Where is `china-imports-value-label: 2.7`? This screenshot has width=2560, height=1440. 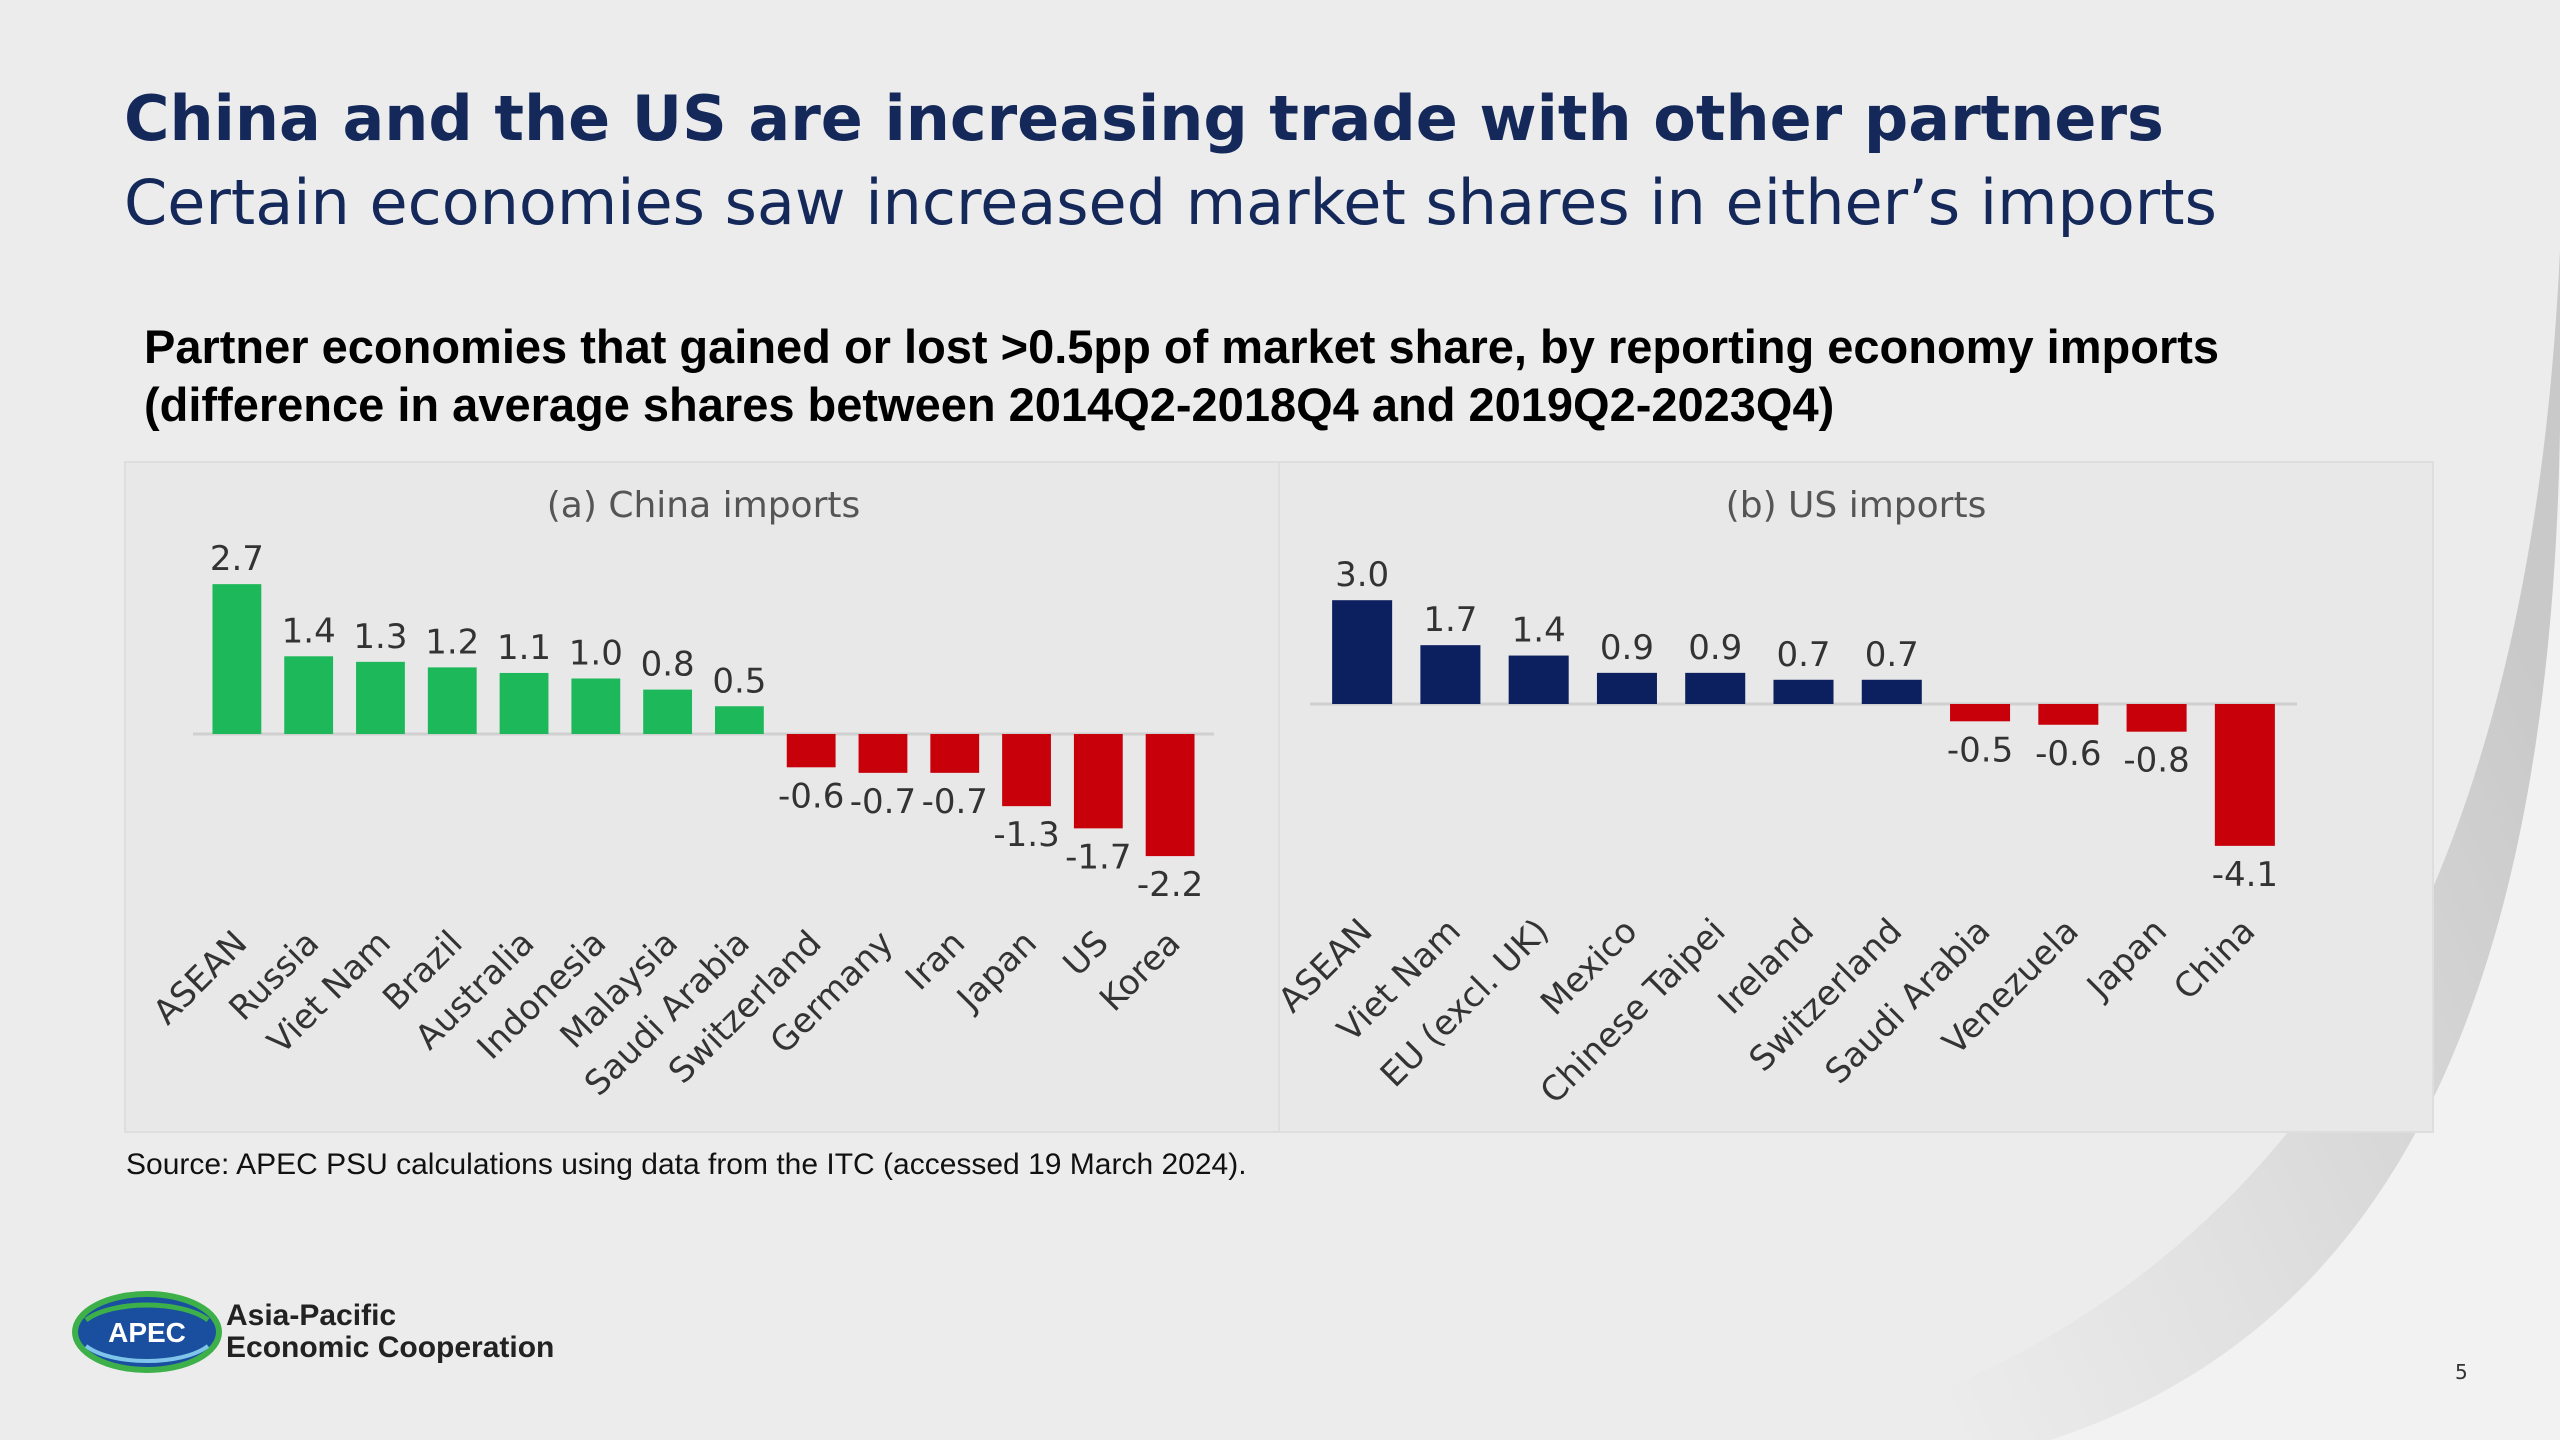 china-imports-value-label: 2.7 is located at coordinates (237, 559).